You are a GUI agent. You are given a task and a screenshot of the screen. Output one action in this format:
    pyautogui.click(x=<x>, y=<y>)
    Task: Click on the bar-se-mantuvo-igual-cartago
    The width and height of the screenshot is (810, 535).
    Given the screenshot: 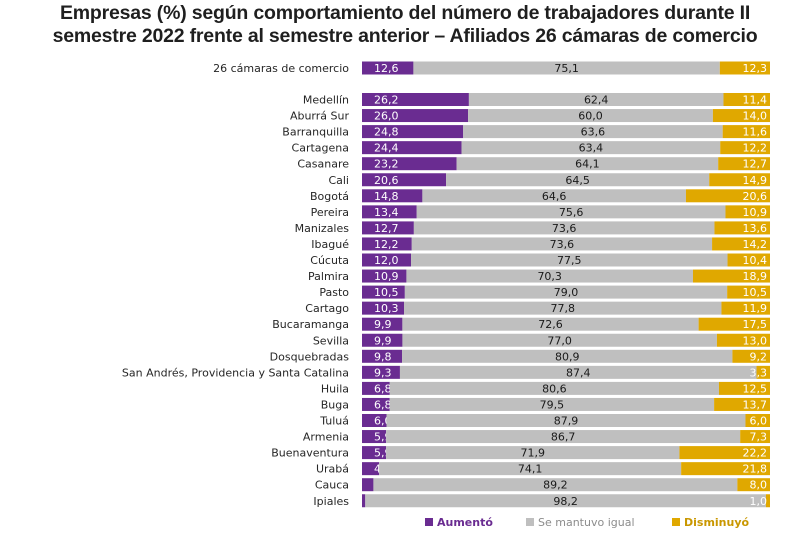 What is the action you would take?
    pyautogui.click(x=563, y=308)
    